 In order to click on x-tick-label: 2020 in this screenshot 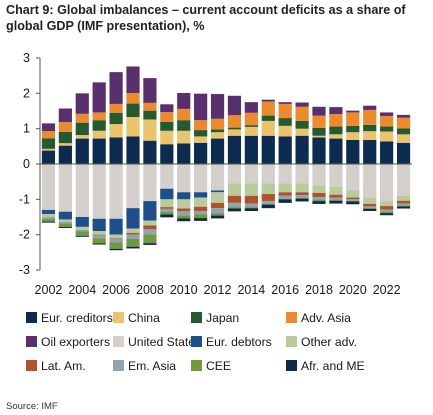, I will do `click(353, 290)`.